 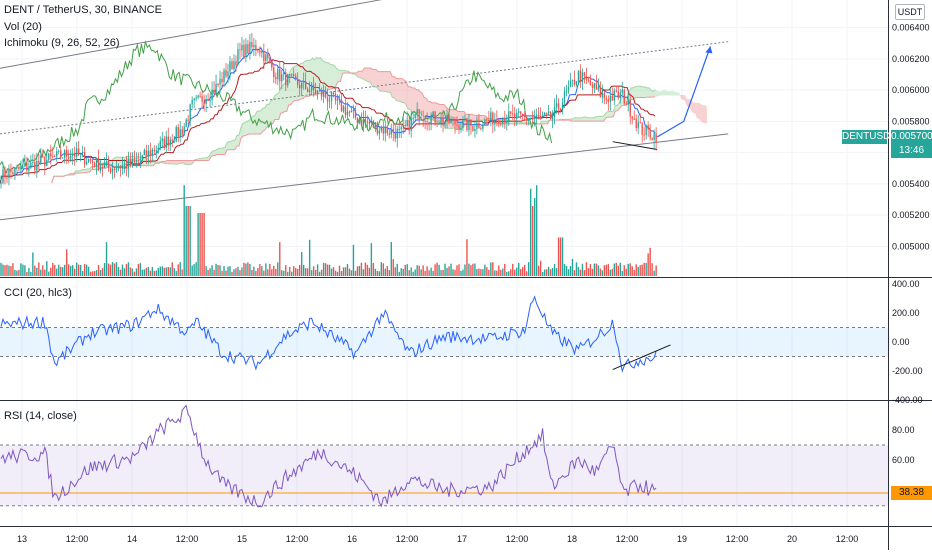 I want to click on legend-main: DENT / TetherUS, 30, BINANCE, so click(x=83, y=10).